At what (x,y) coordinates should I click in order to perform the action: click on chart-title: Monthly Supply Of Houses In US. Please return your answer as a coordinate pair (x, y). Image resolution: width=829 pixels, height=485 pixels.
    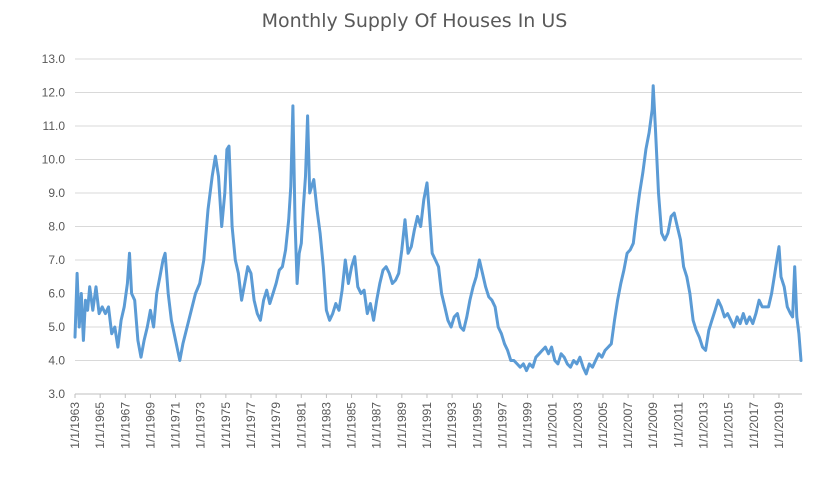
    Looking at the image, I should click on (414, 21).